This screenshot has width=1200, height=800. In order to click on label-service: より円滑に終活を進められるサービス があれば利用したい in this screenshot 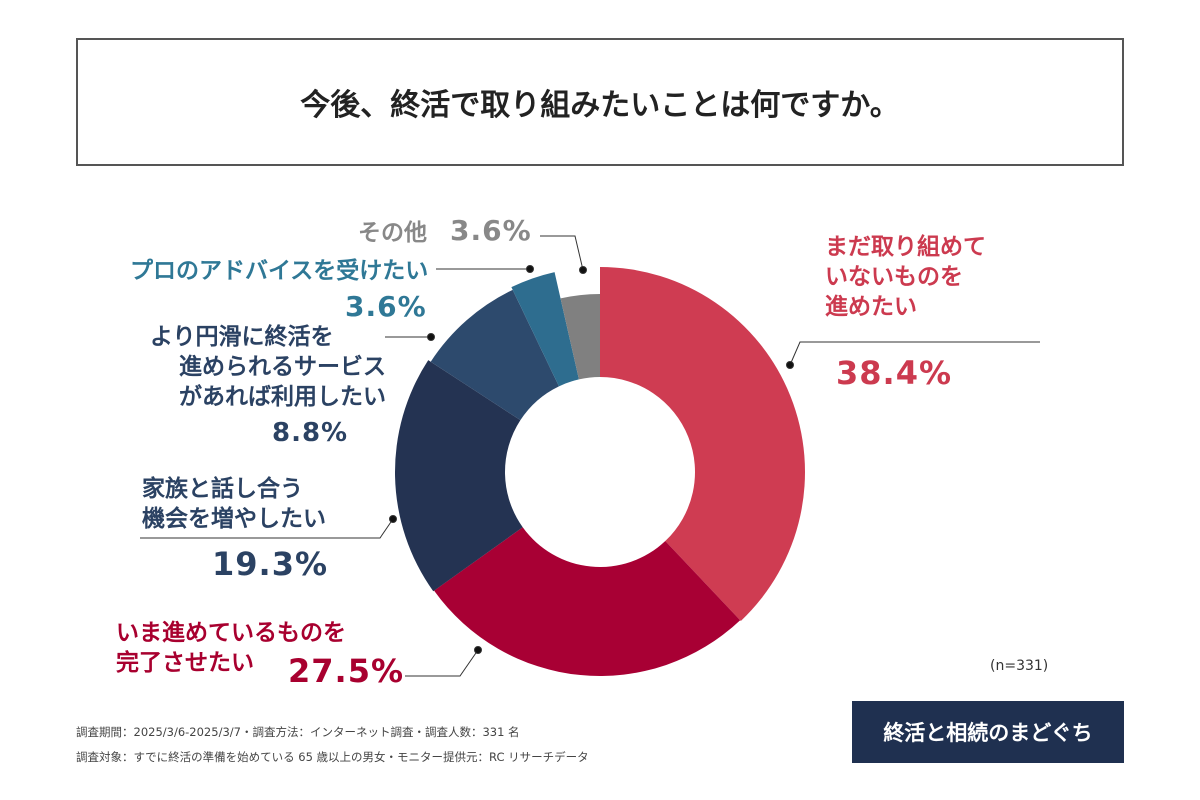, I will do `click(268, 367)`.